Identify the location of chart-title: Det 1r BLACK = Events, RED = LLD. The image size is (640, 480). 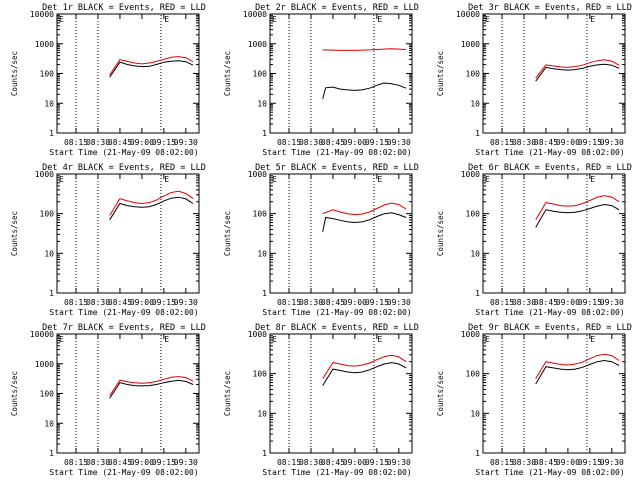
(124, 8).